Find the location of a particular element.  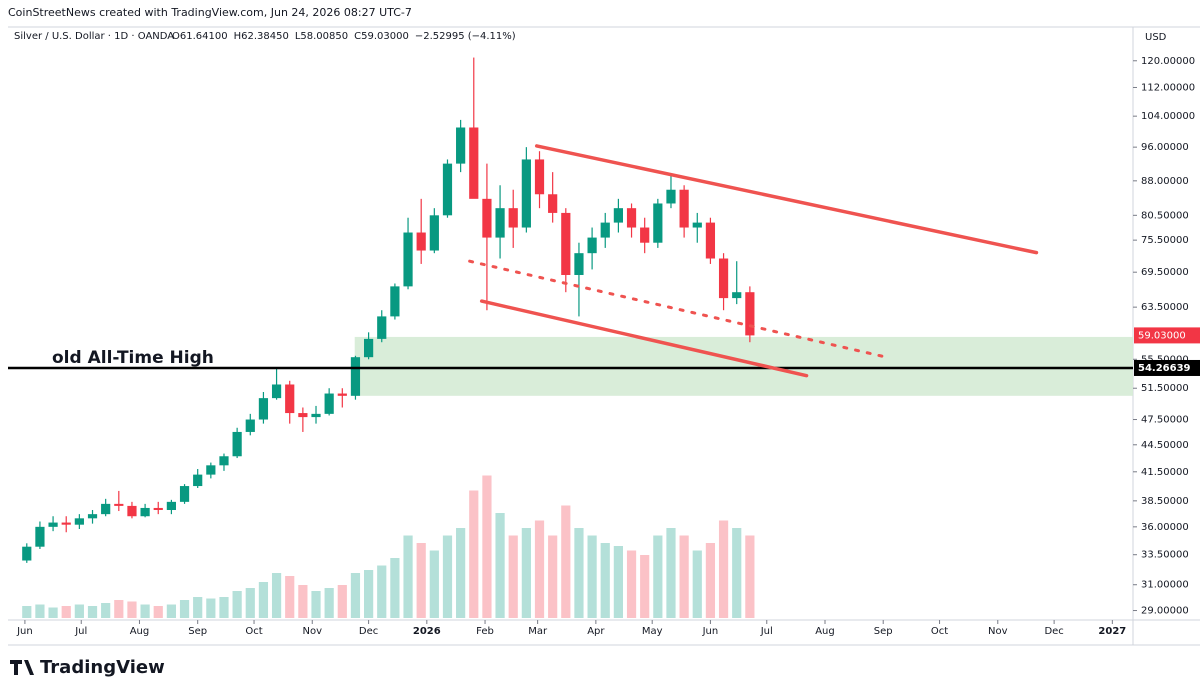

y-tick-label: 44.50000 is located at coordinates (1165, 445).